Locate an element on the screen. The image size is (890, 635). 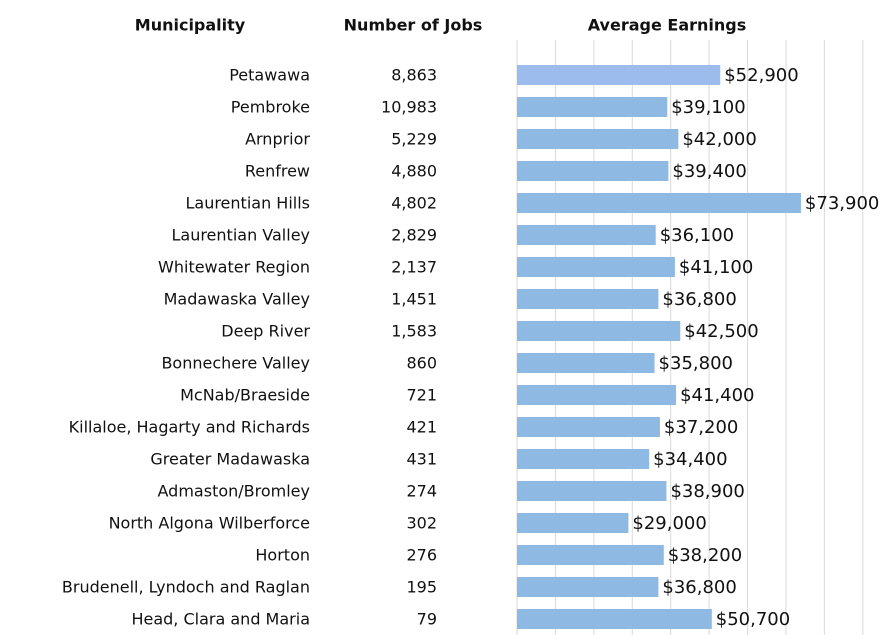
jobs: 721 is located at coordinates (421, 395).